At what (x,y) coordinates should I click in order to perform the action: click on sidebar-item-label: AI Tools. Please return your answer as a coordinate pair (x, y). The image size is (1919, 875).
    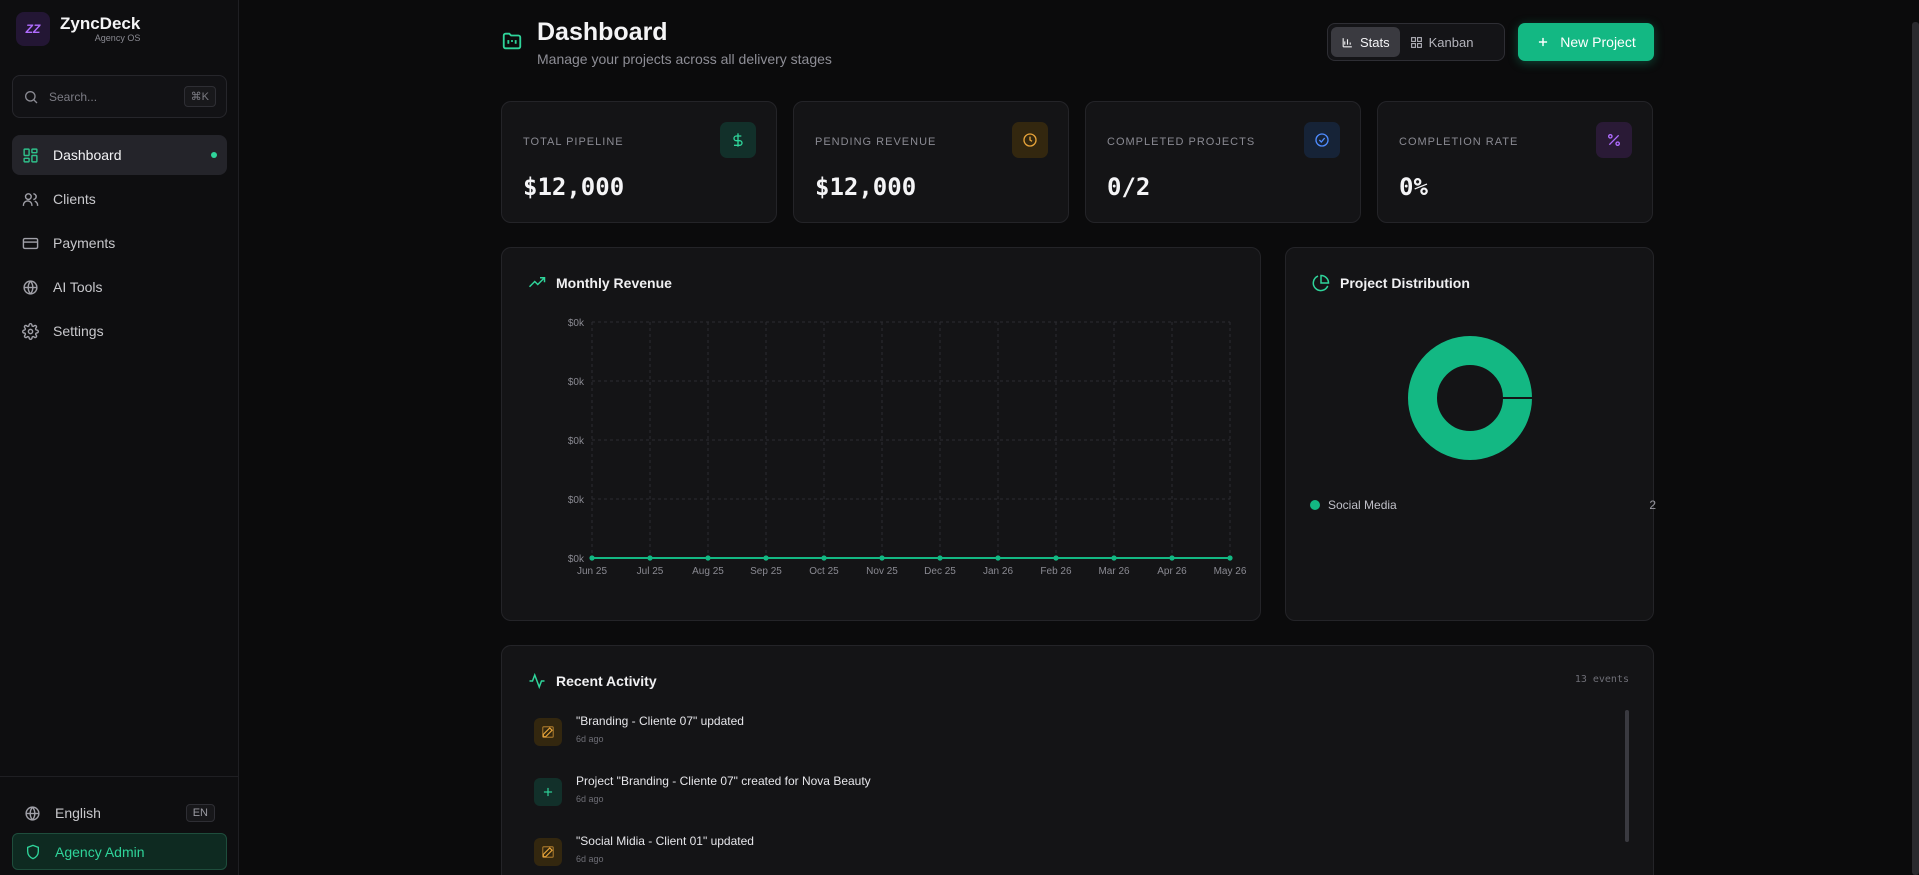
    Looking at the image, I should click on (78, 287).